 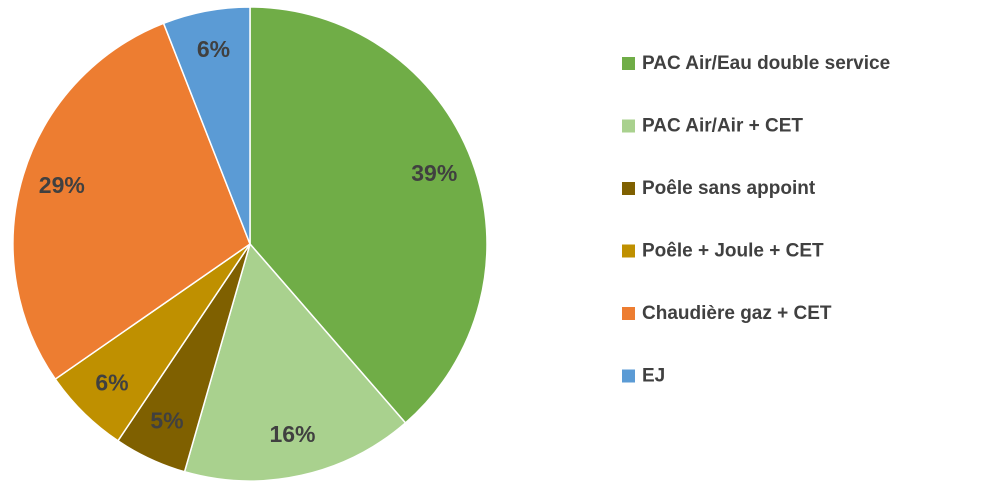 I want to click on legend-label: Chaudière gaz + CET, so click(x=737, y=313).